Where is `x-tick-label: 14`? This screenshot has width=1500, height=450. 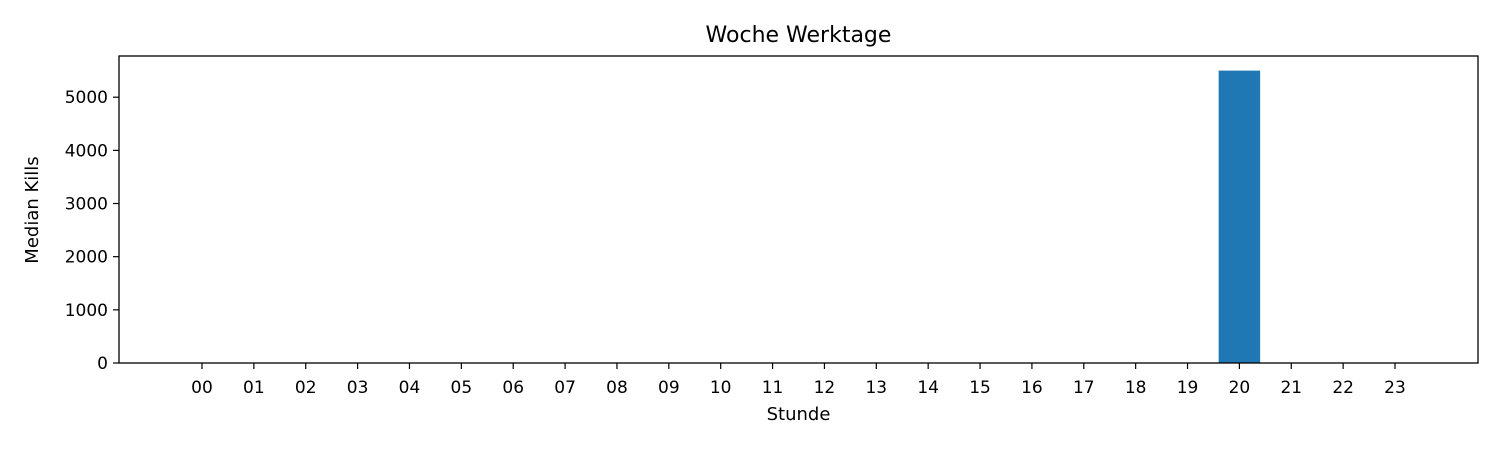
x-tick-label: 14 is located at coordinates (928, 388).